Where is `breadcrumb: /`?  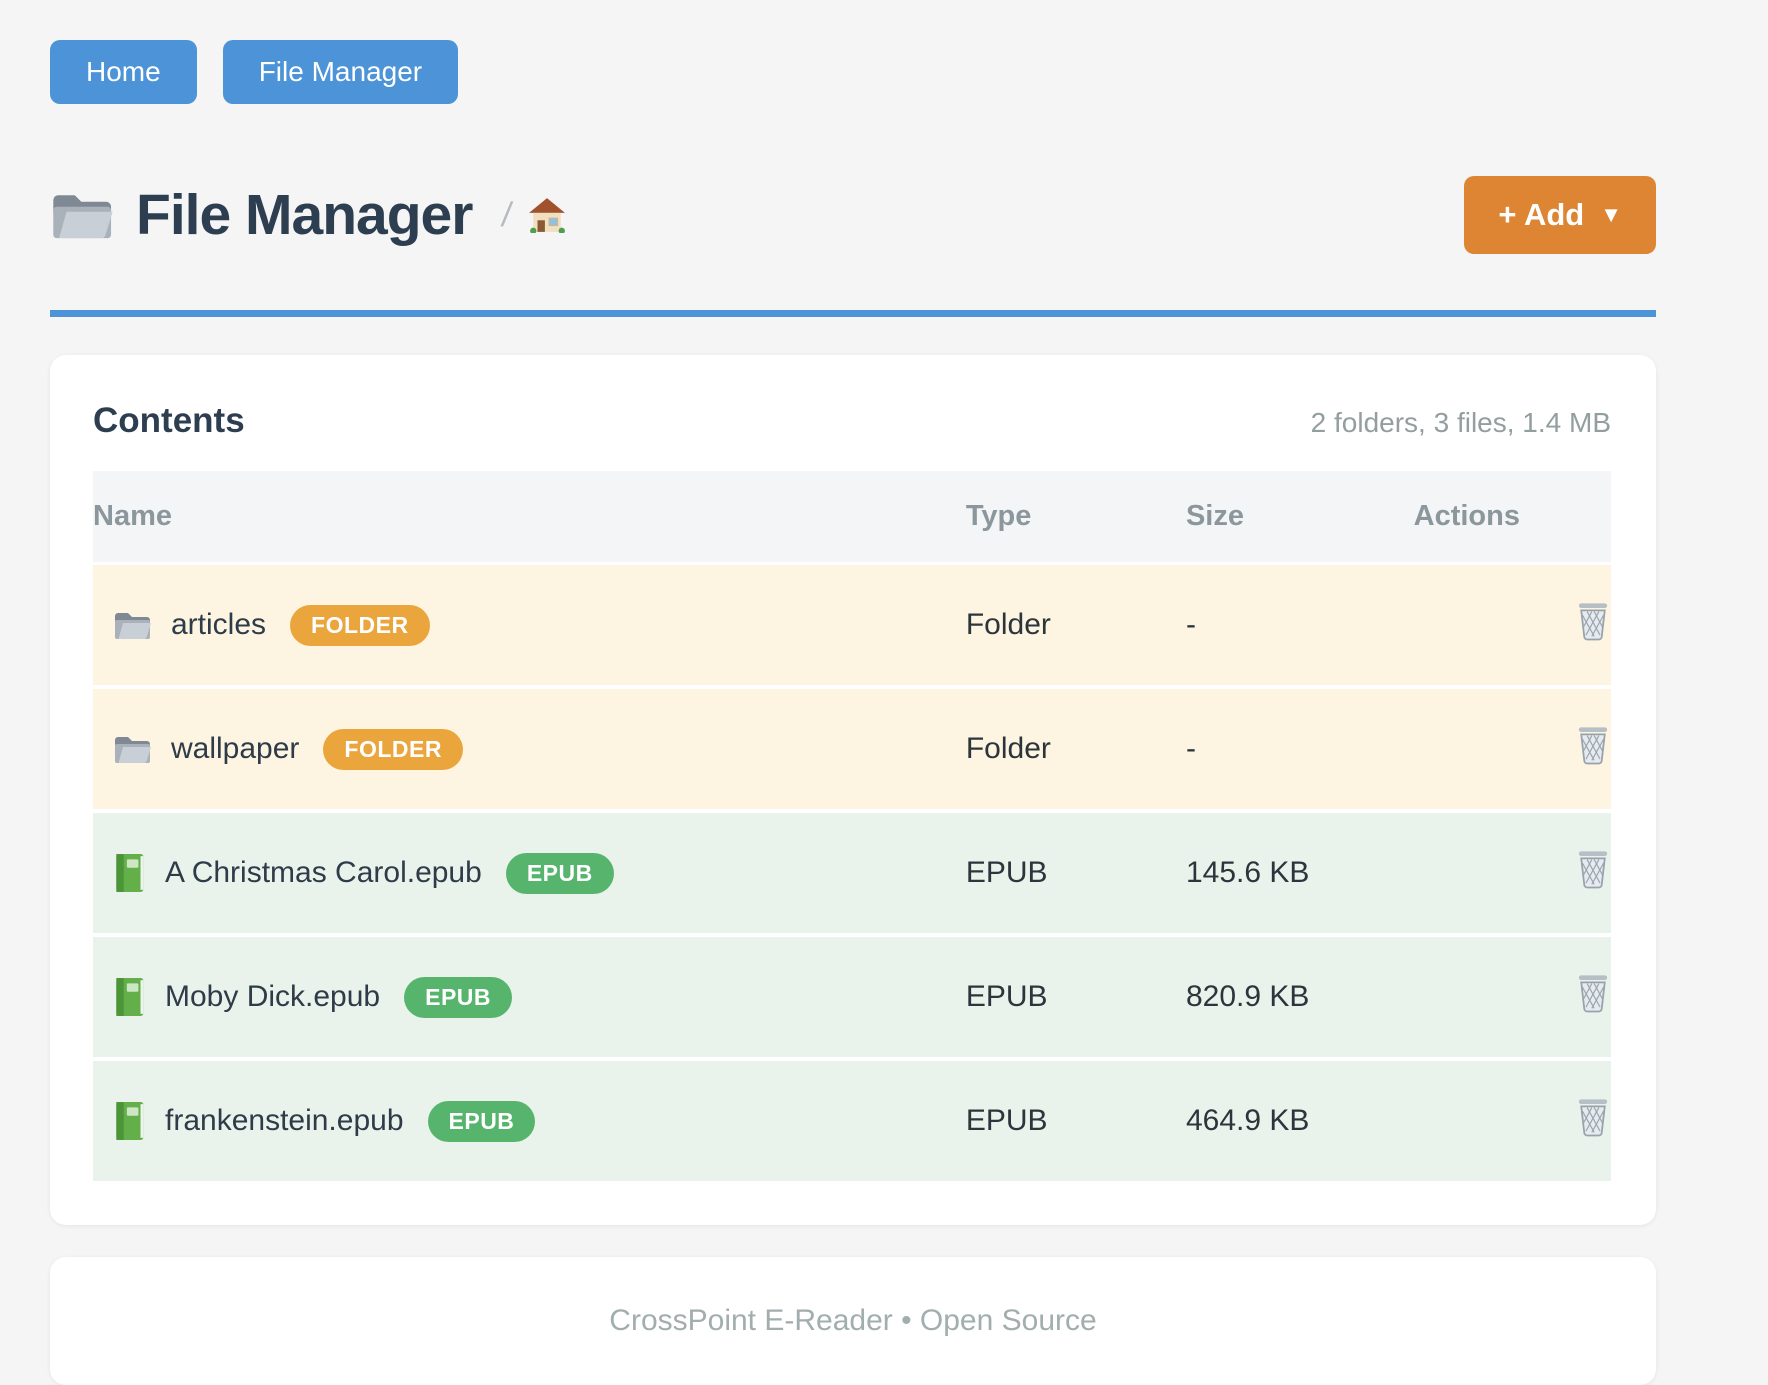
breadcrumb: / is located at coordinates (532, 215).